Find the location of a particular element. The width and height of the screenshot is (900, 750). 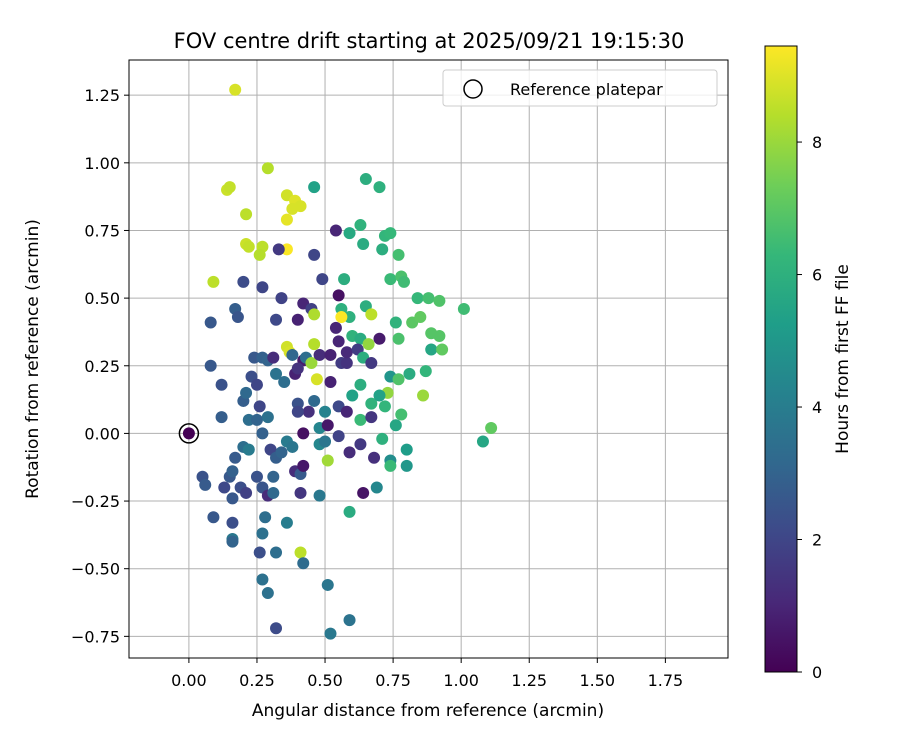

y-axis-label: Rotation from reference (arcmin) is located at coordinates (33, 359).